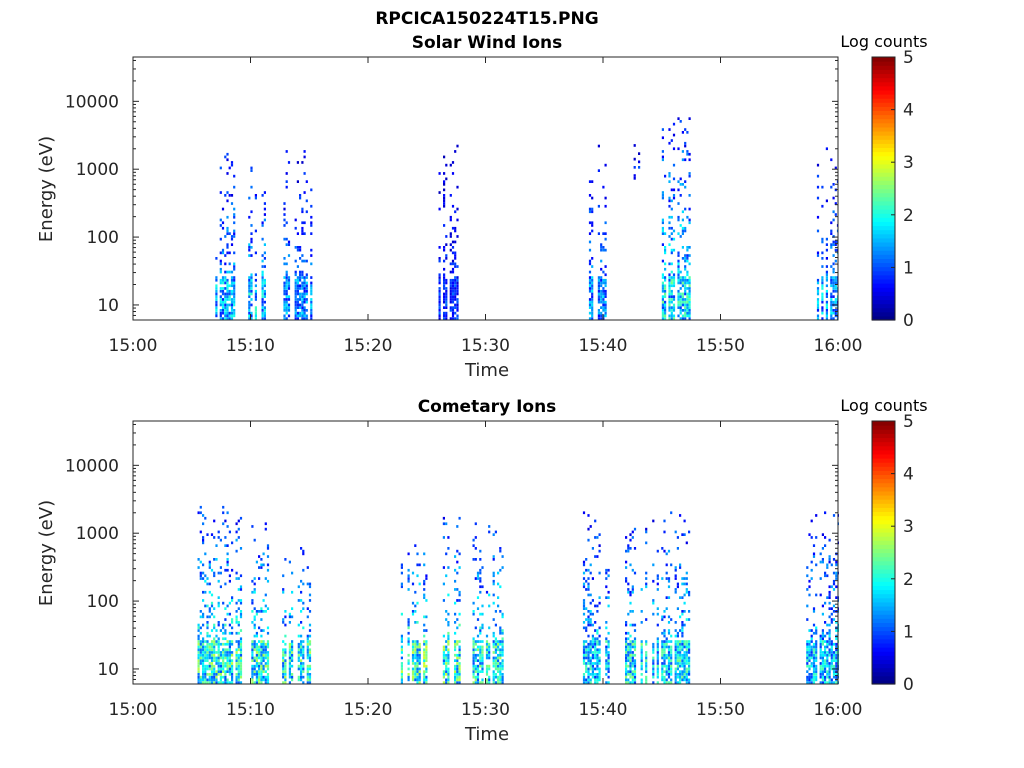 The height and width of the screenshot is (768, 1024). Describe the element at coordinates (908, 580) in the screenshot. I see `colorbar-tick-label: 2` at that location.